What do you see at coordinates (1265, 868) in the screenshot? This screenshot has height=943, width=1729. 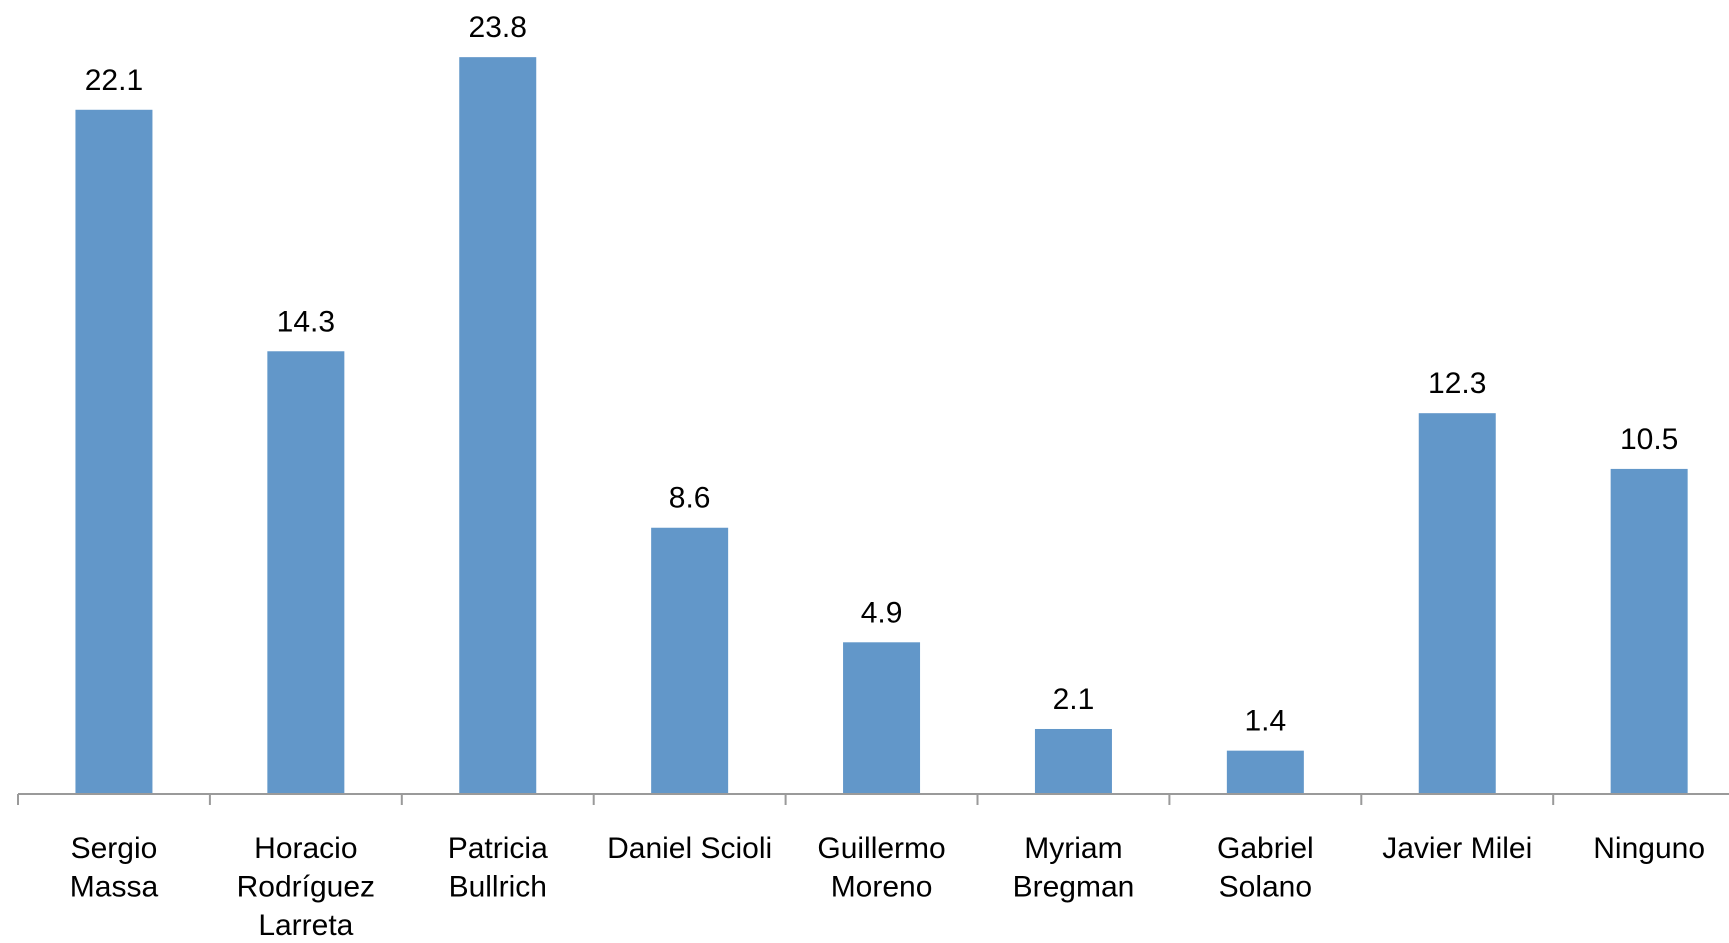 I see `x-tick-label: Gabriel Solano` at bounding box center [1265, 868].